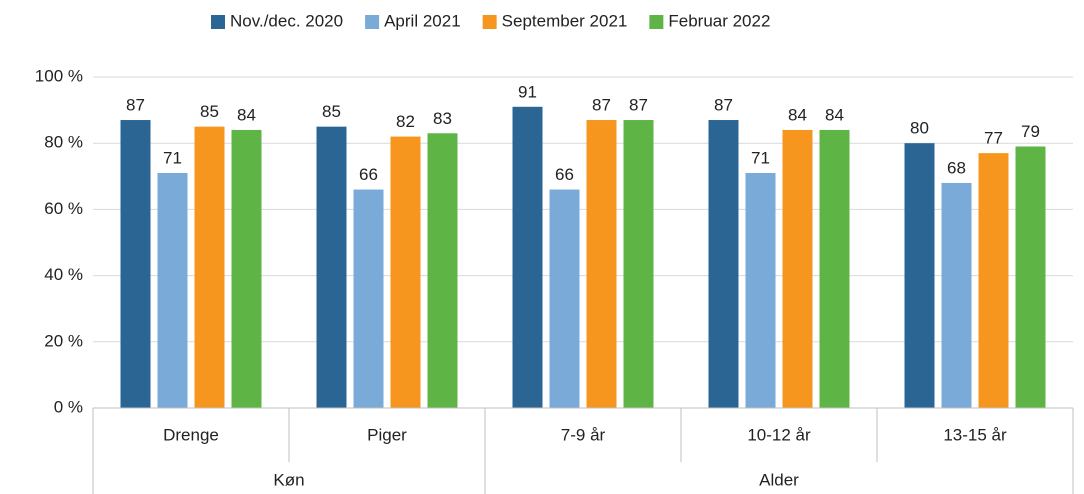 This screenshot has width=1084, height=494. I want to click on x-tick-label: Drenge, so click(191, 434).